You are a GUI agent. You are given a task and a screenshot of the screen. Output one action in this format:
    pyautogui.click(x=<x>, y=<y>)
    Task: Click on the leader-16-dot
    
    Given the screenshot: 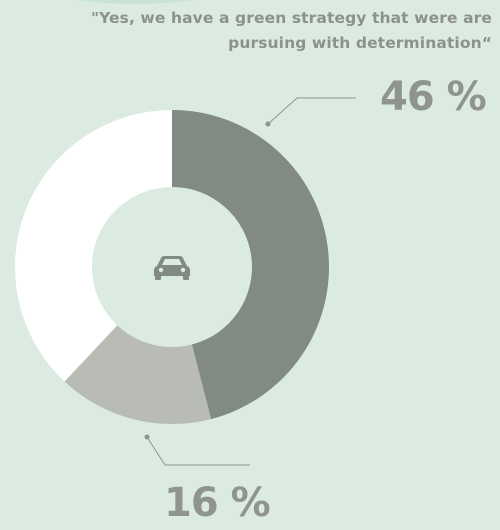 What is the action you would take?
    pyautogui.click(x=147, y=437)
    